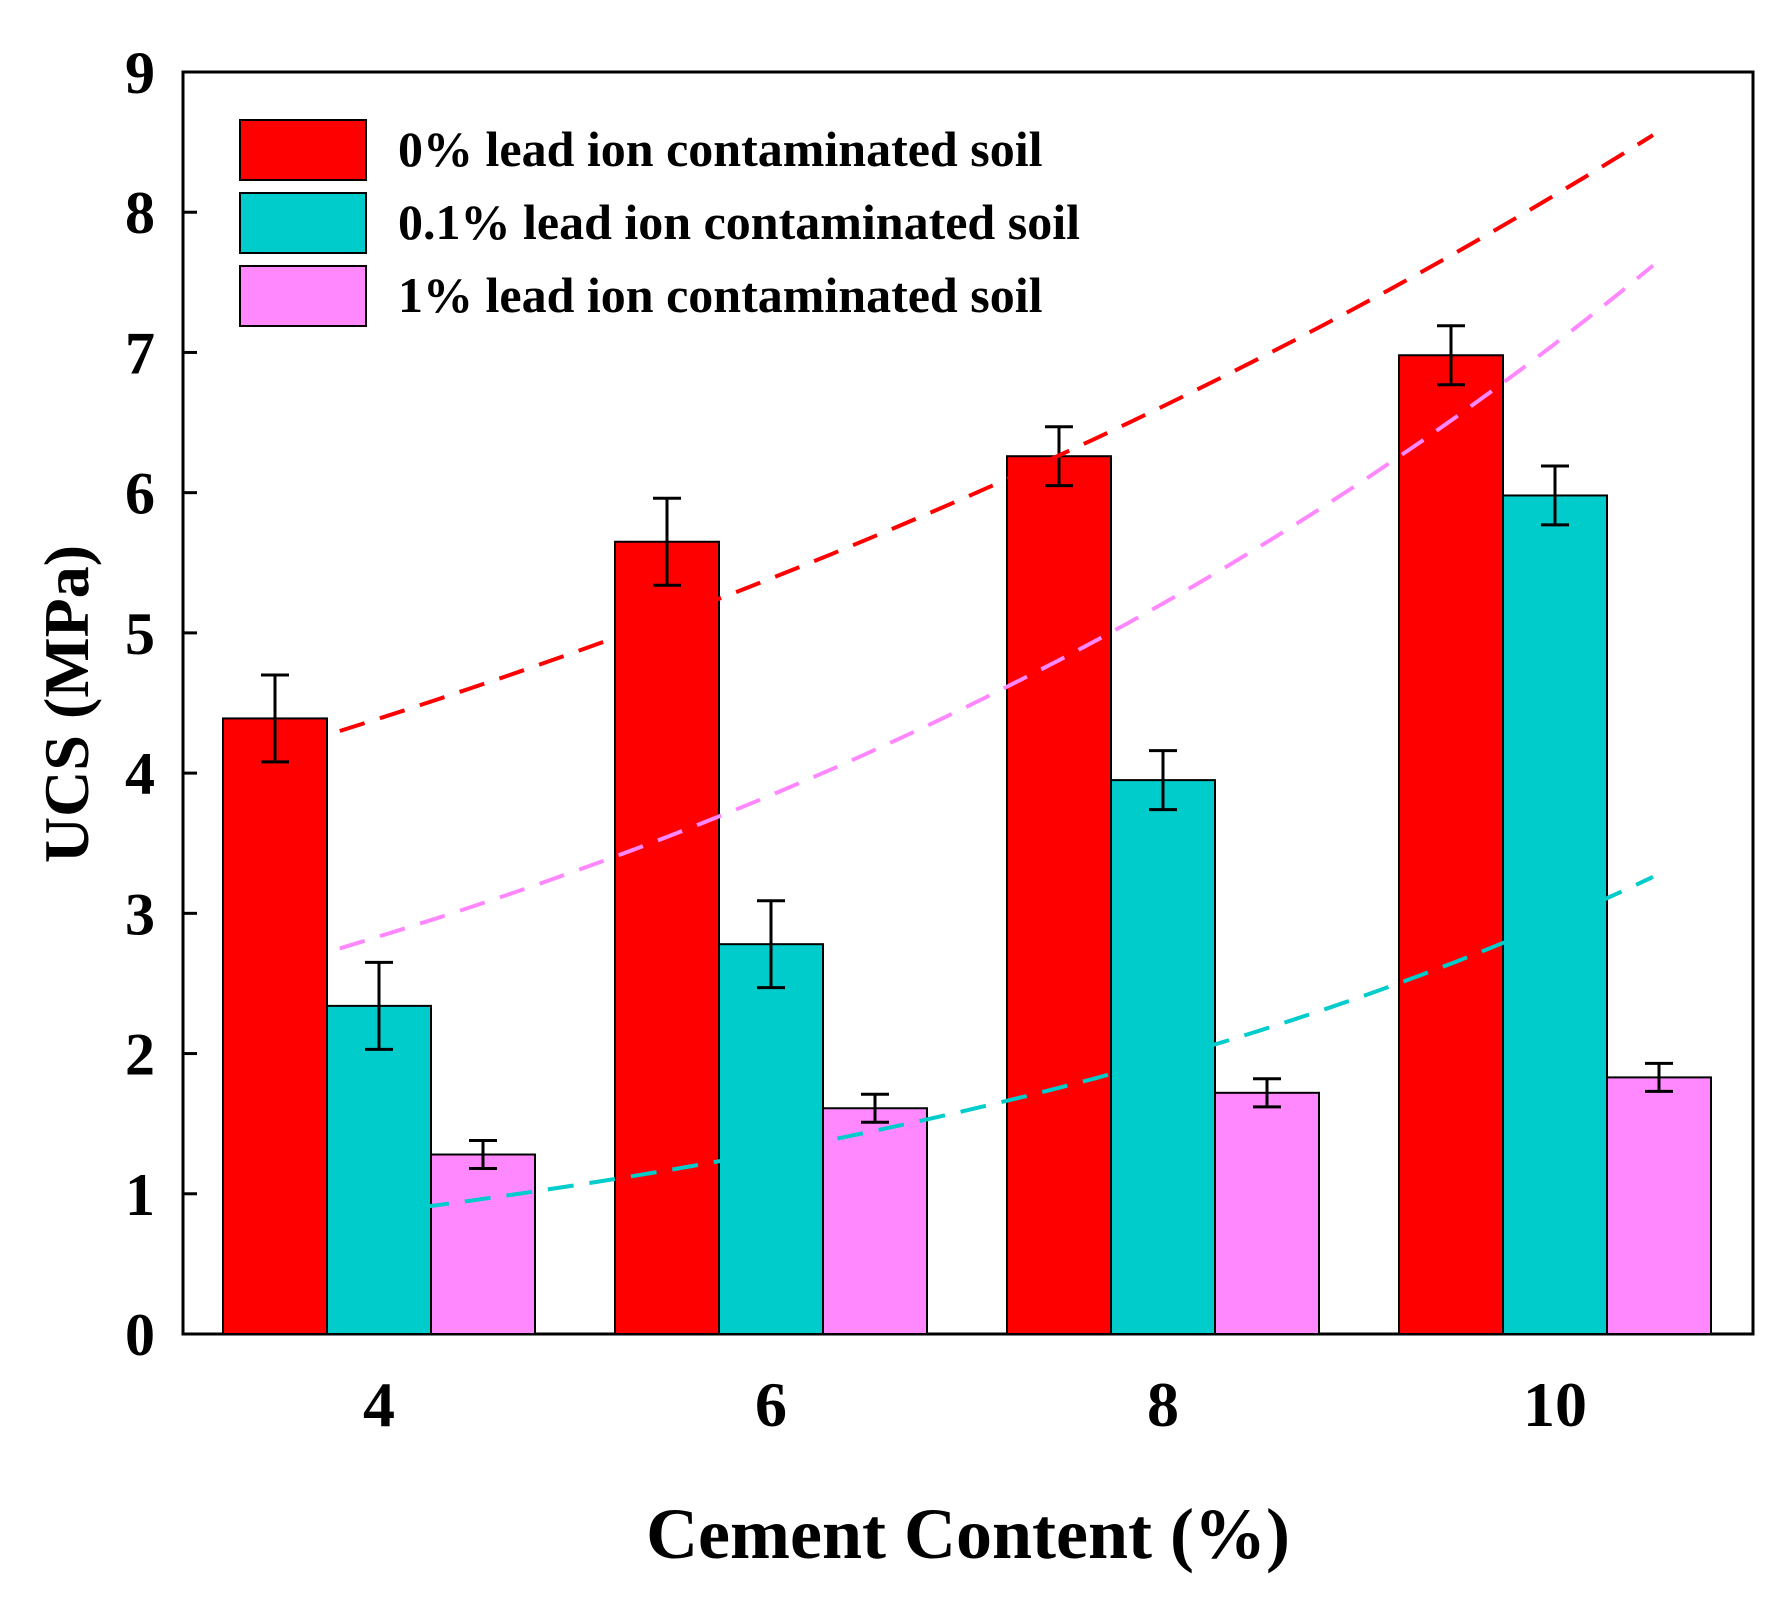  Describe the element at coordinates (739, 222) in the screenshot. I see `legend-label: 0.1% lead ion contaminated soil` at that location.